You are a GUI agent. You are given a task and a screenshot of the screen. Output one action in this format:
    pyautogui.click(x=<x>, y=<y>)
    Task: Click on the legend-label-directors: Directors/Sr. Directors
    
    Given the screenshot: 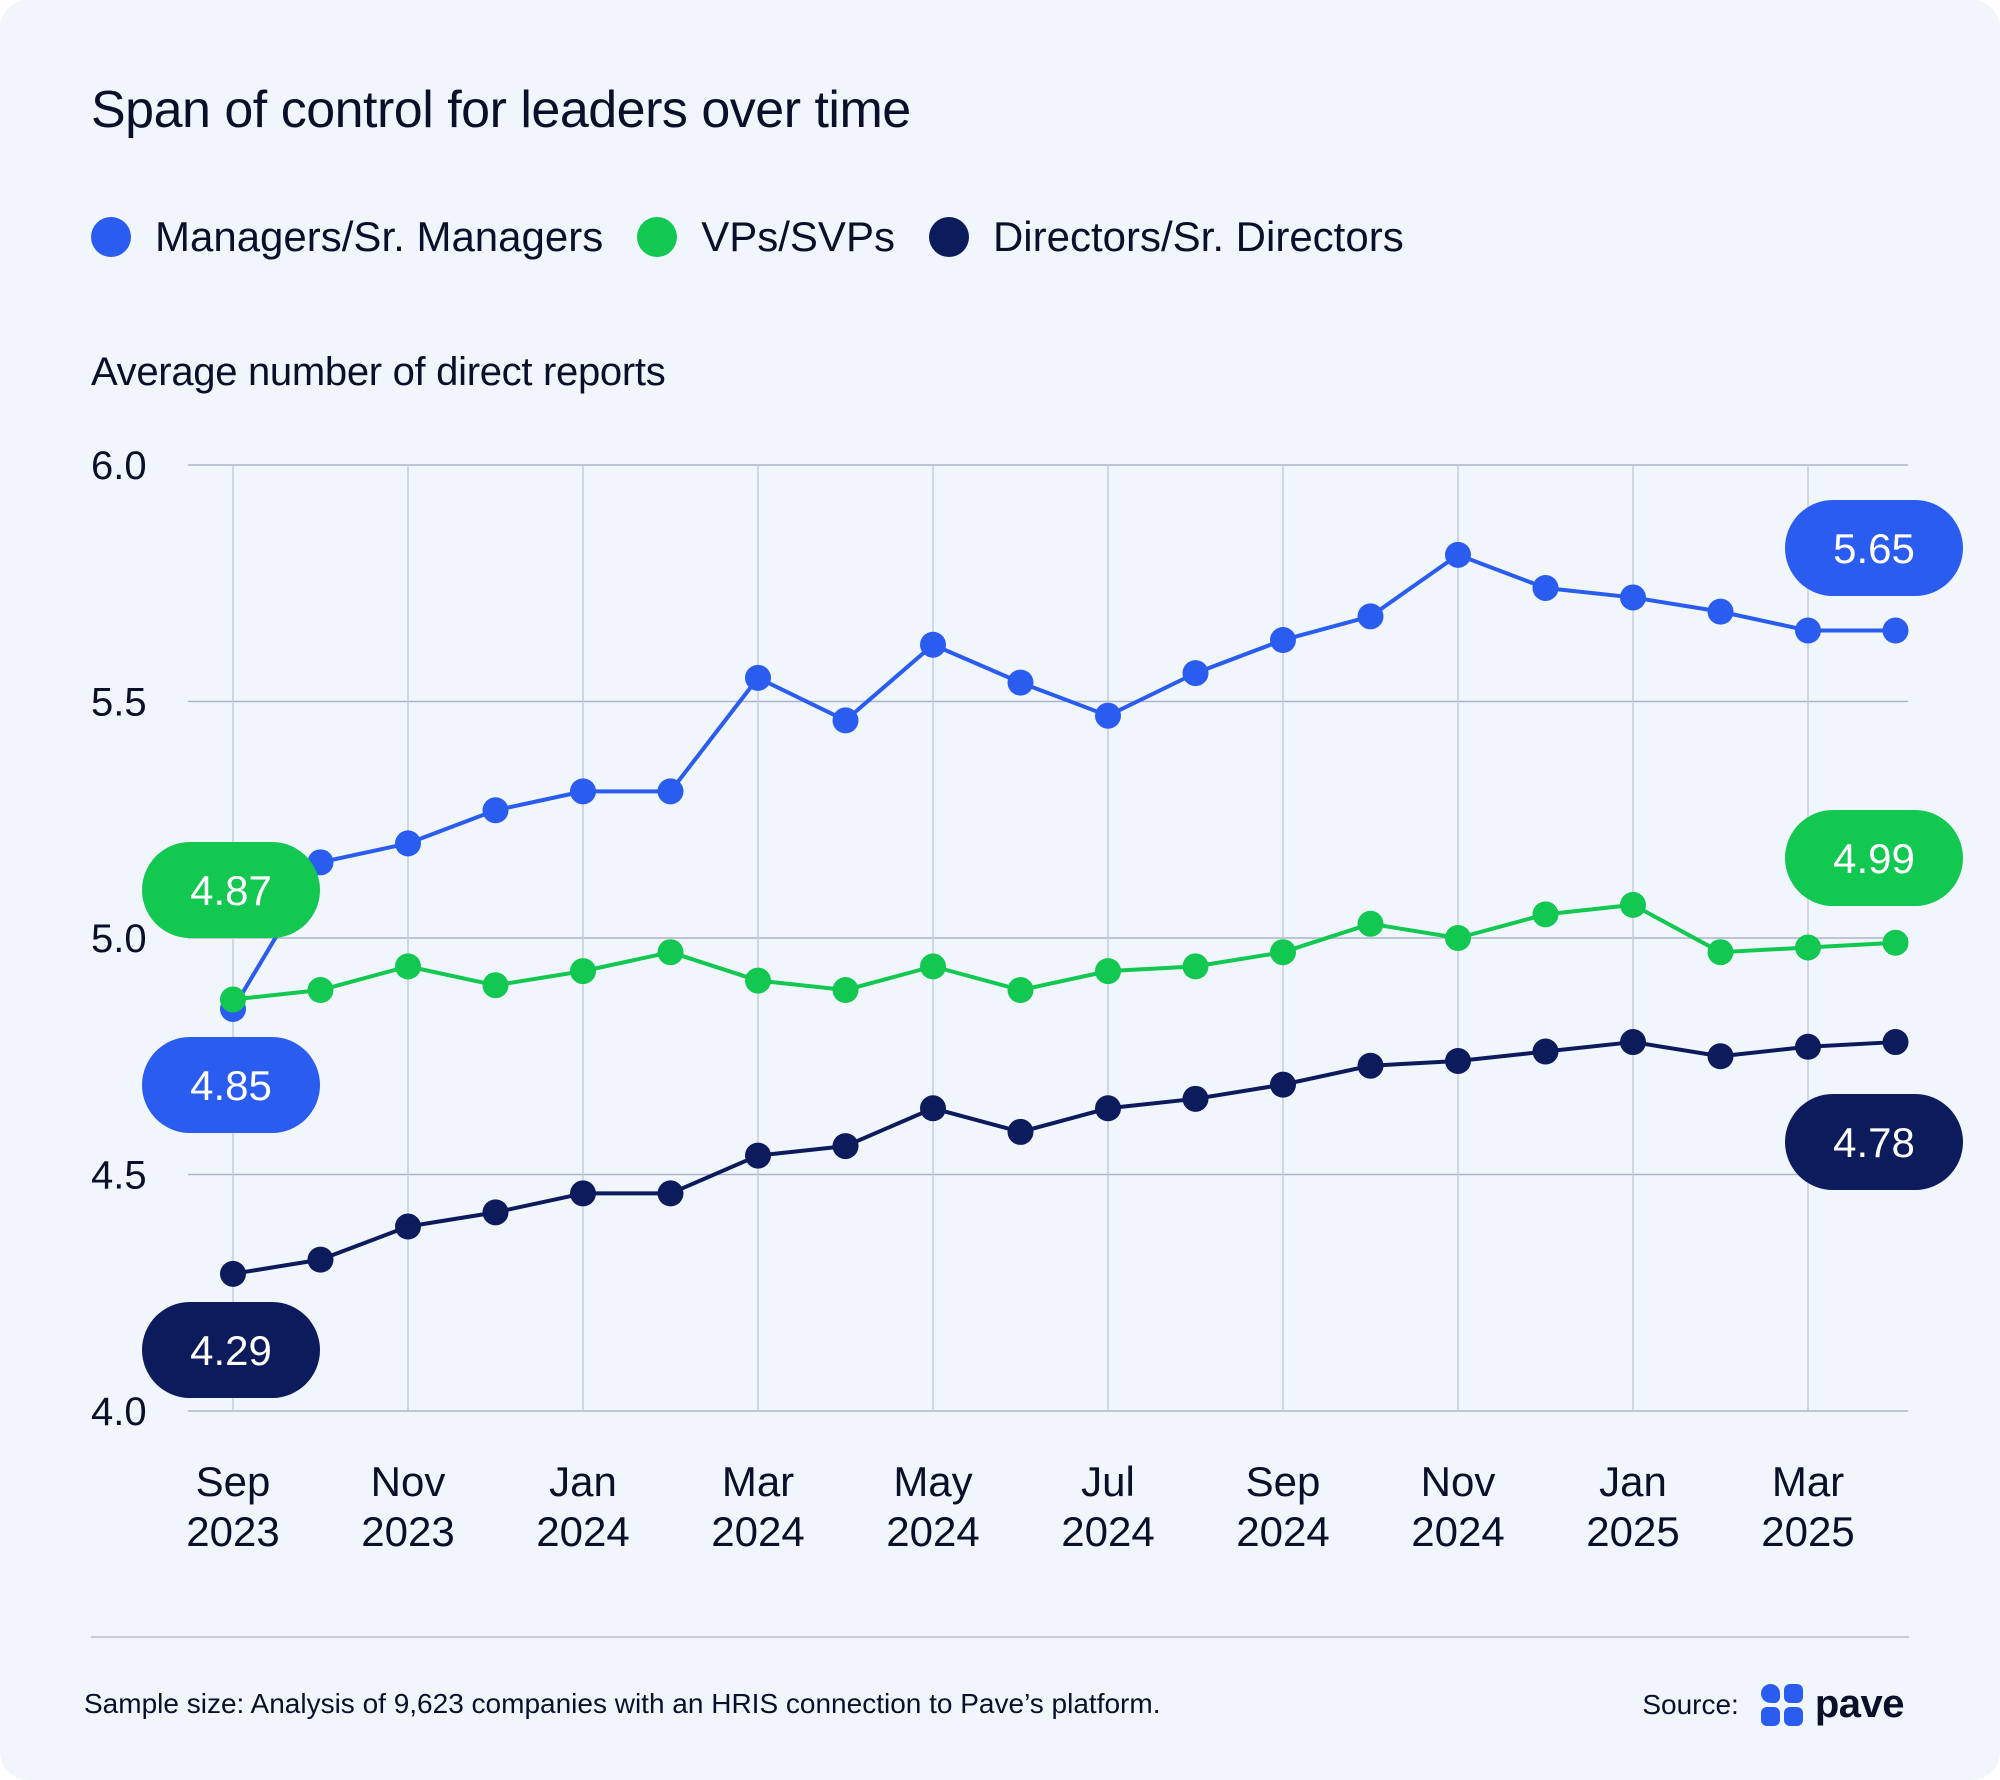 What is the action you would take?
    pyautogui.click(x=1198, y=236)
    